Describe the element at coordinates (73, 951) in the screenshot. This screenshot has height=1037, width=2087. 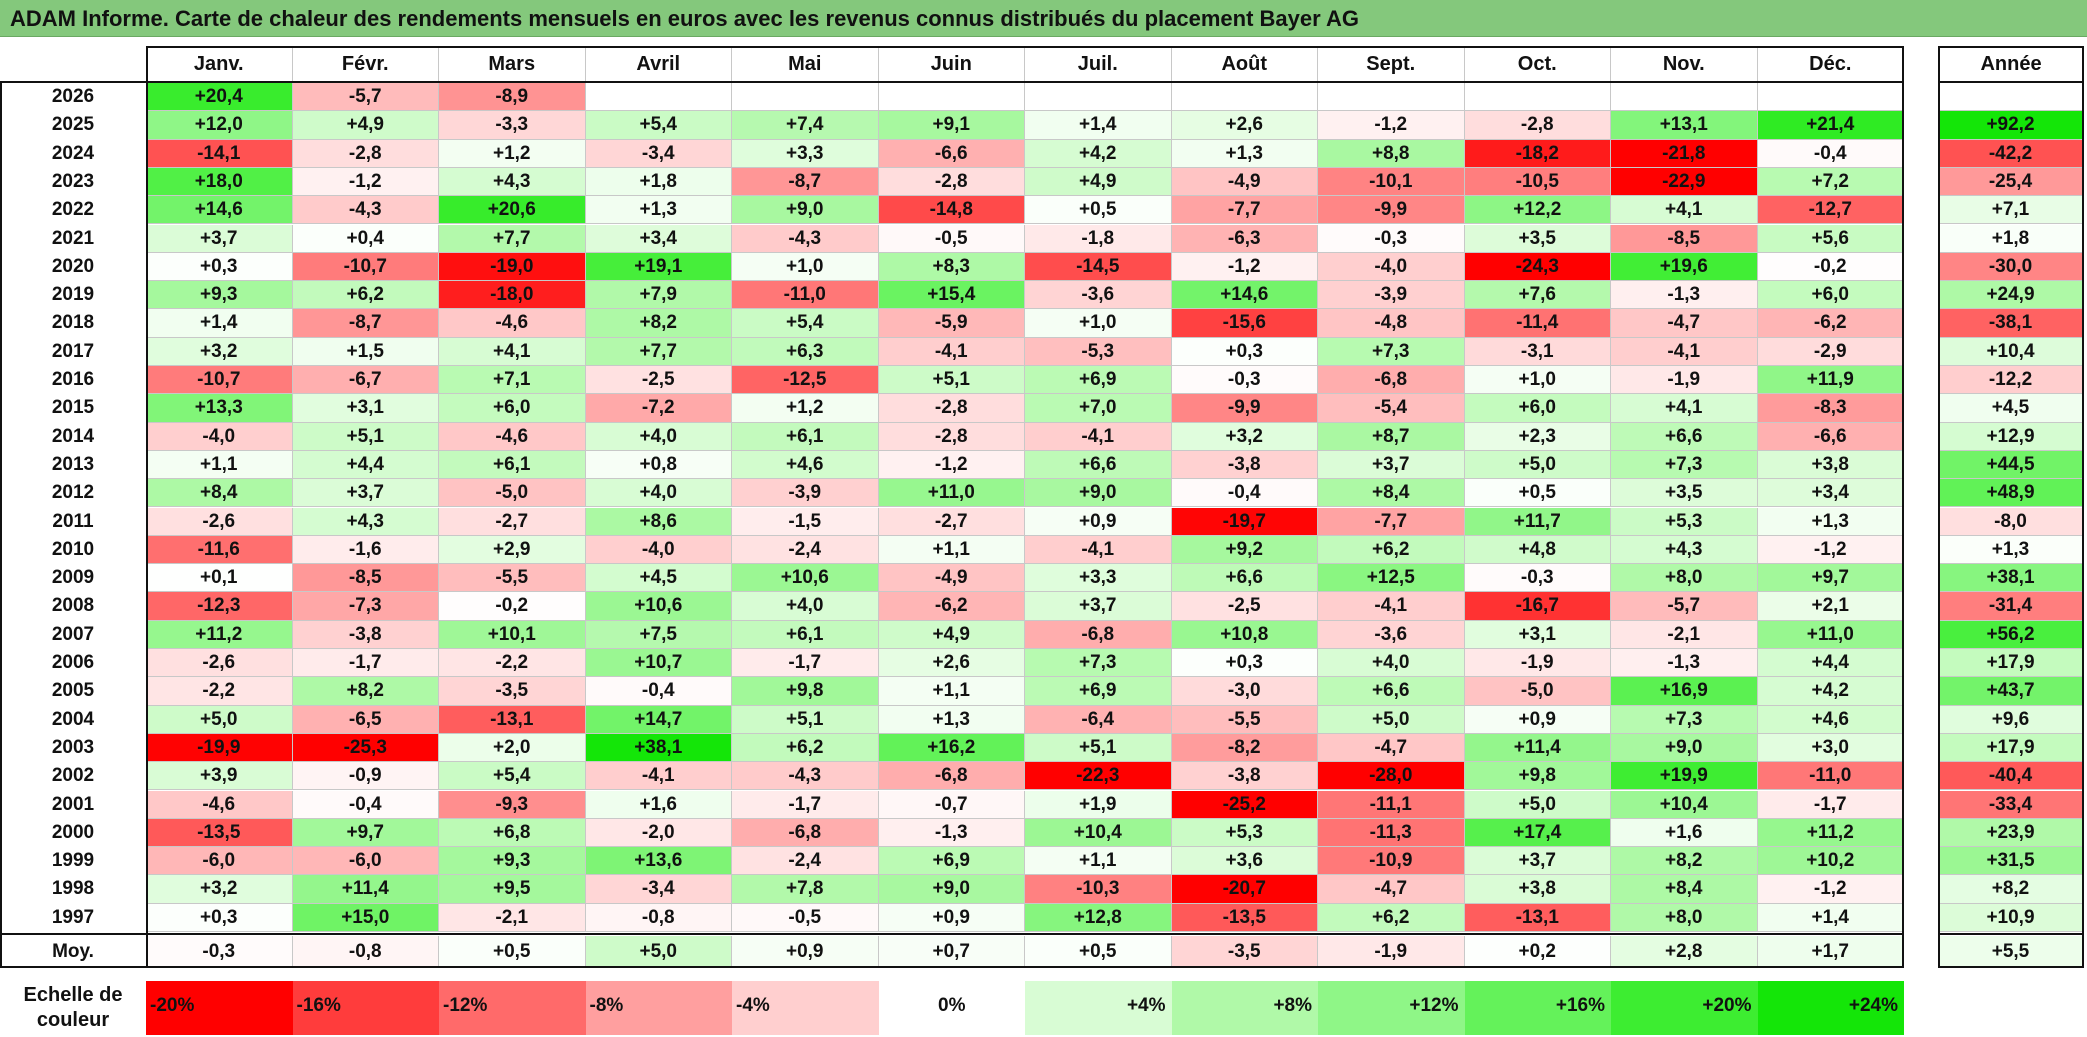
I see `average-label: Moy.` at that location.